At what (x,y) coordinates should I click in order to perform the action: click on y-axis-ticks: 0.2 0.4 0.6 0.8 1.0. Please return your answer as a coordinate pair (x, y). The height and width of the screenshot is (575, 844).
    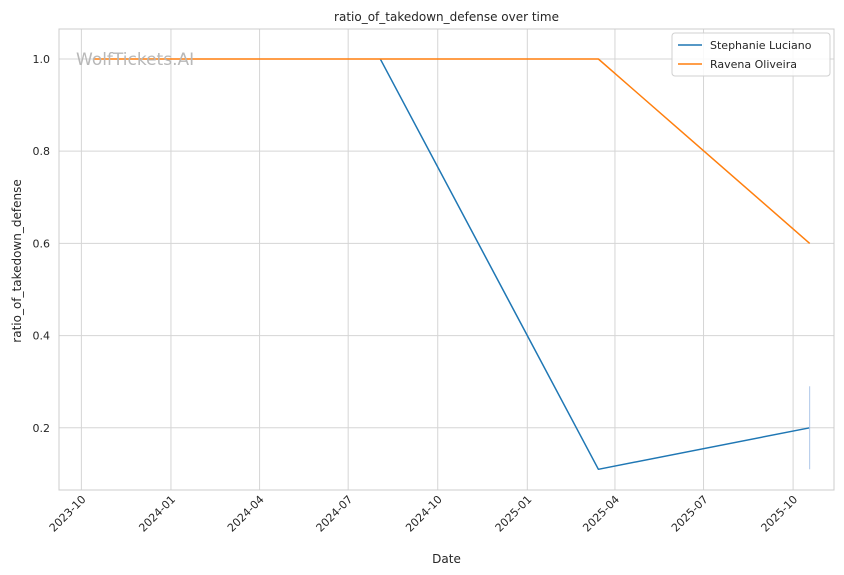
    Looking at the image, I should click on (42, 244).